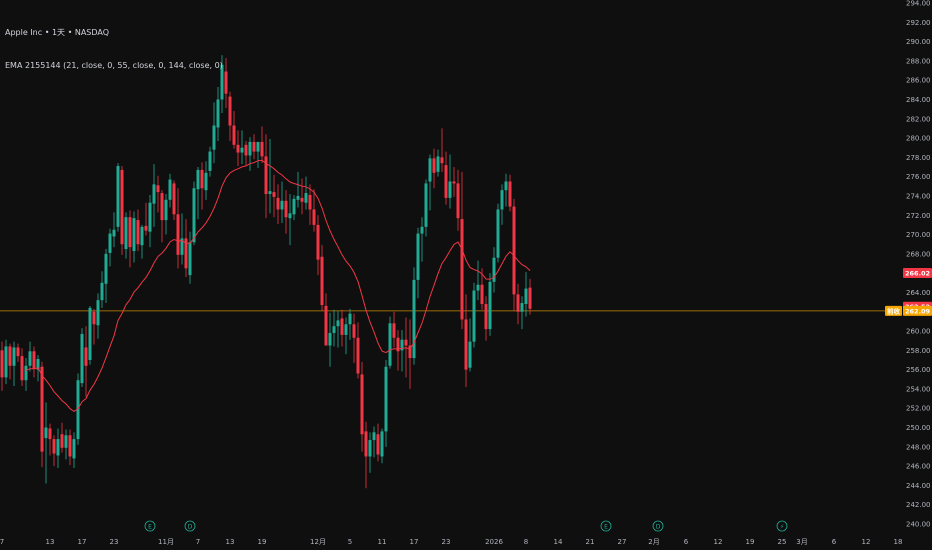 This screenshot has width=932, height=550. Describe the element at coordinates (918, 254) in the screenshot. I see `y-tick-label: 268.00` at that location.